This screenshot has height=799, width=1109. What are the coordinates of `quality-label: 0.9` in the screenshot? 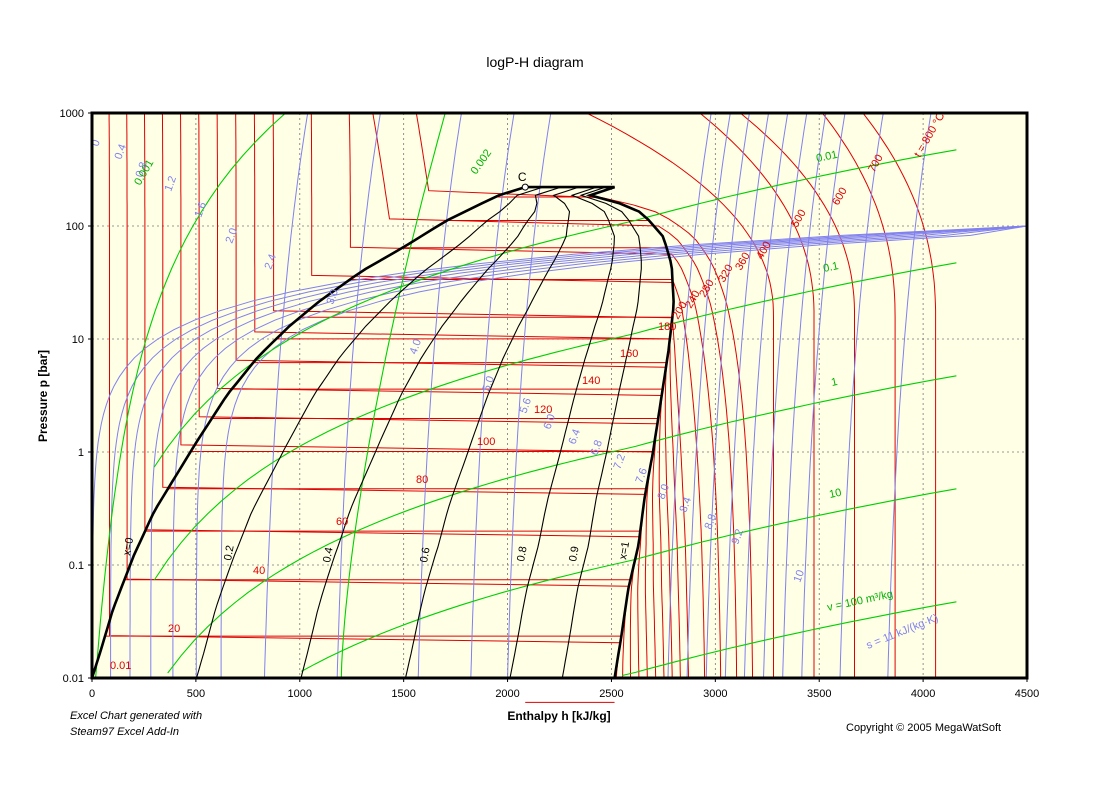 It's located at (574, 553).